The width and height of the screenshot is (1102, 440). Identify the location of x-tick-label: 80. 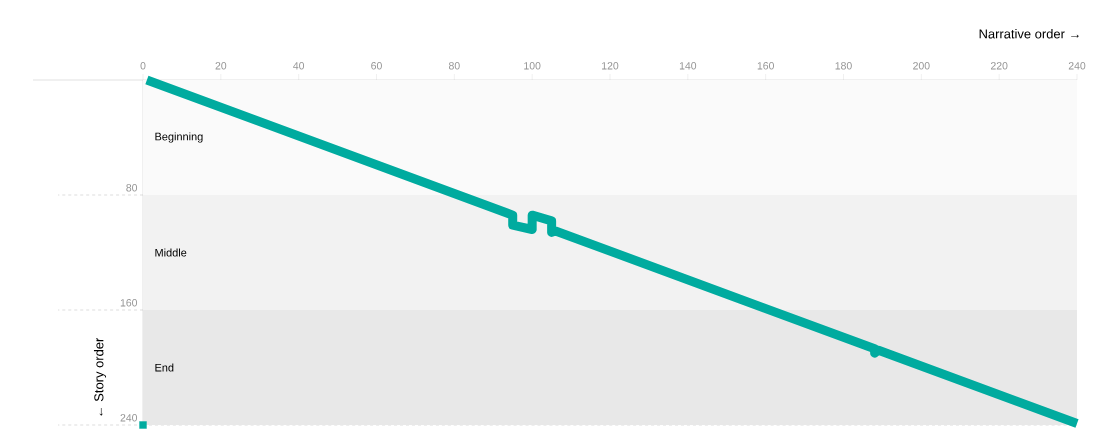
(454, 66).